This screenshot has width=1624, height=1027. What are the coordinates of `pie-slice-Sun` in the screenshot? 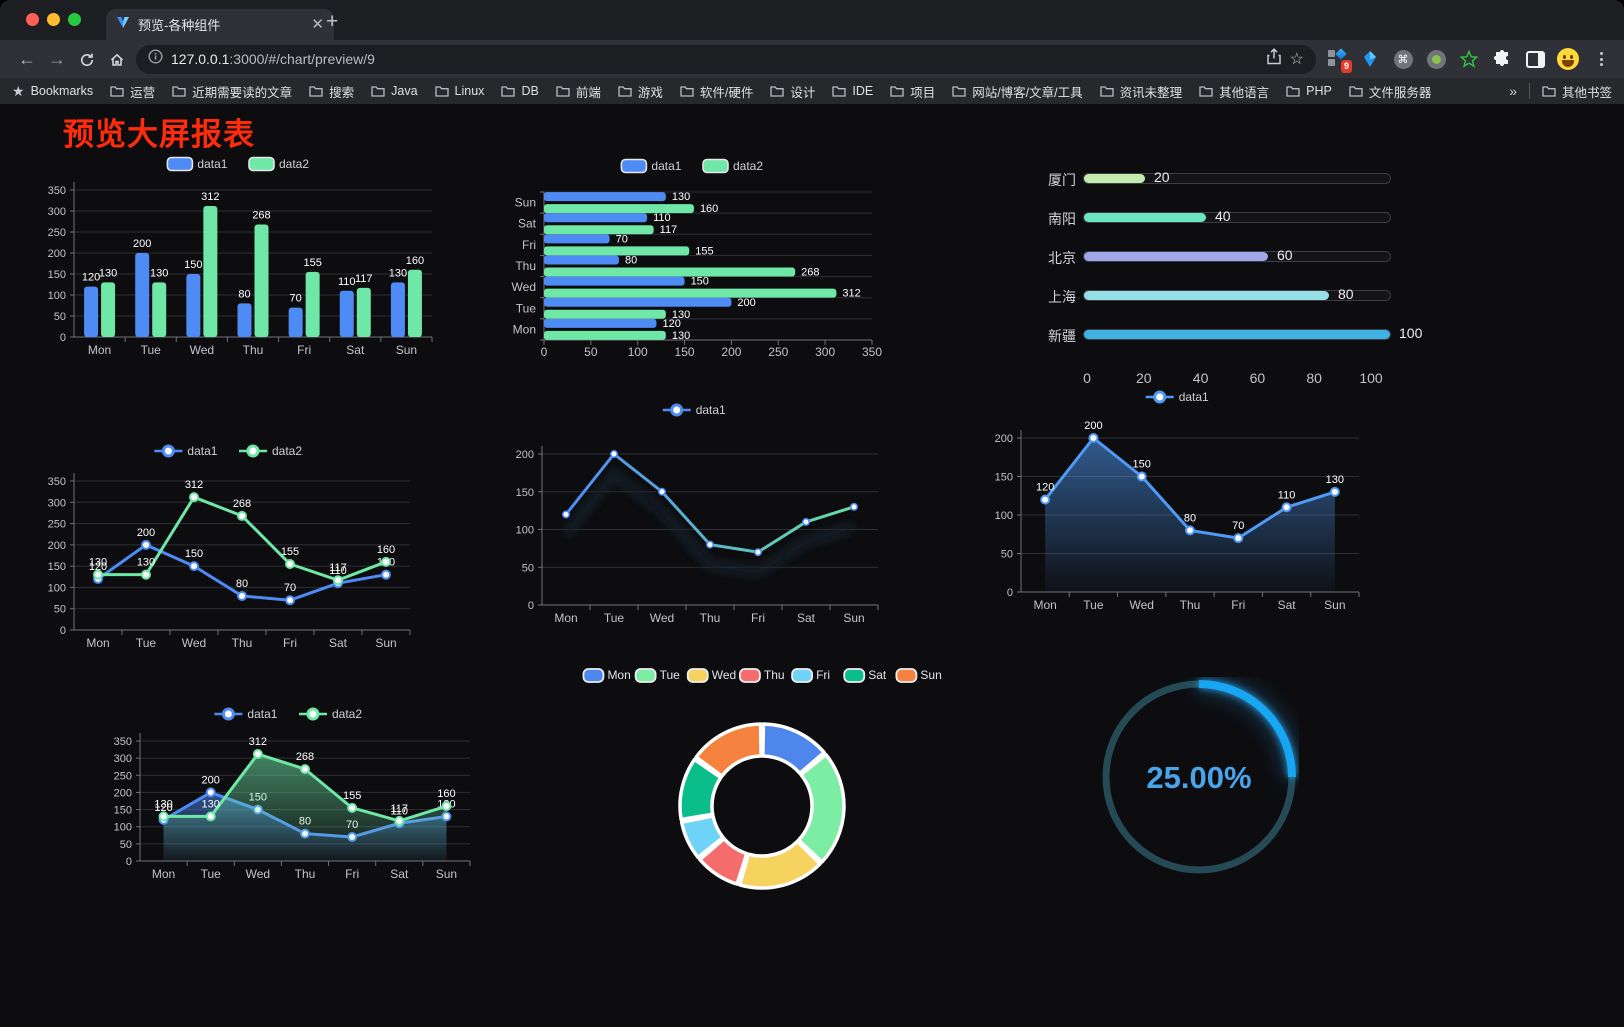 It's located at (728, 750).